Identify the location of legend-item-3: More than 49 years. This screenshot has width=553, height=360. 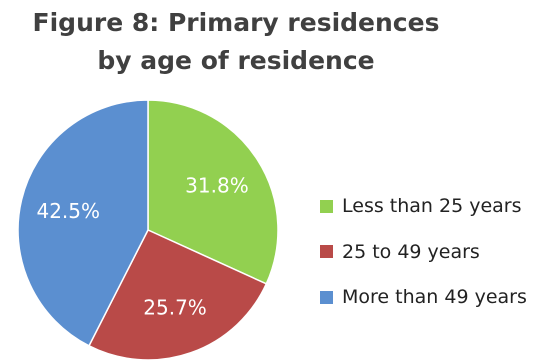
(423, 297).